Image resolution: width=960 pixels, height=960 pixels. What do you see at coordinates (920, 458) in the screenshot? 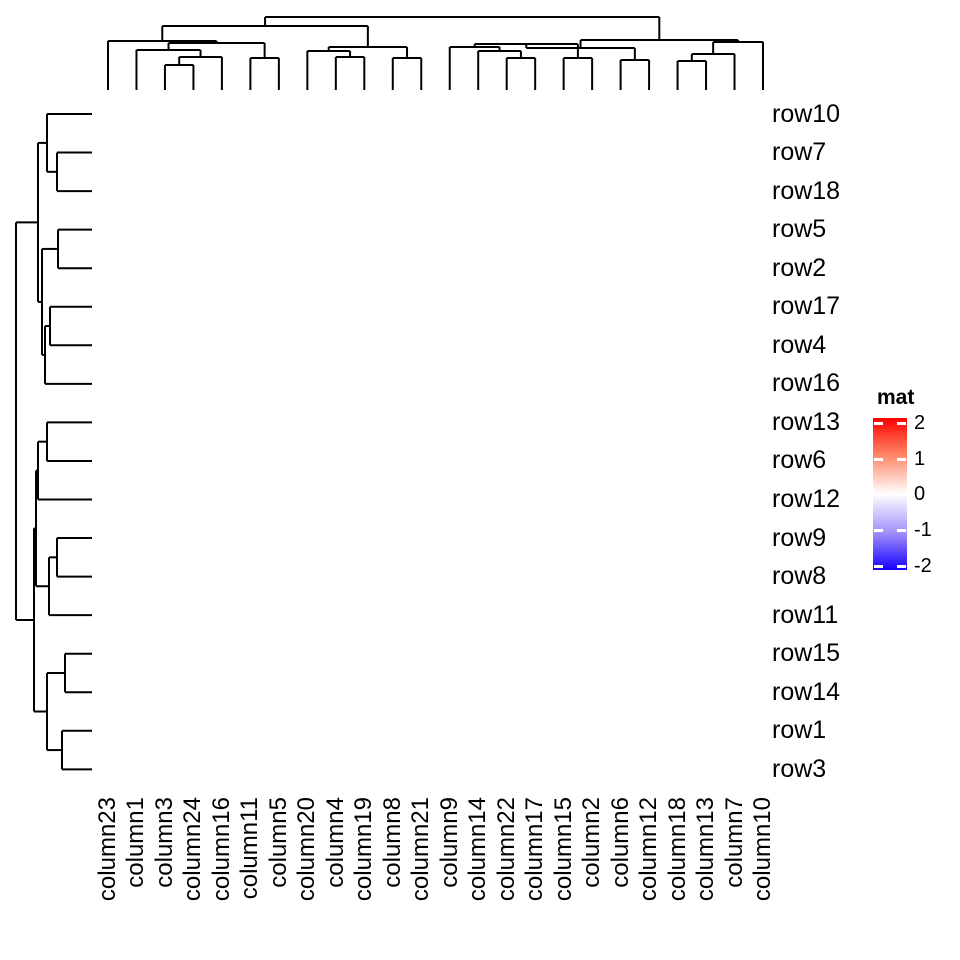
I see `legend-tick-label: 1` at bounding box center [920, 458].